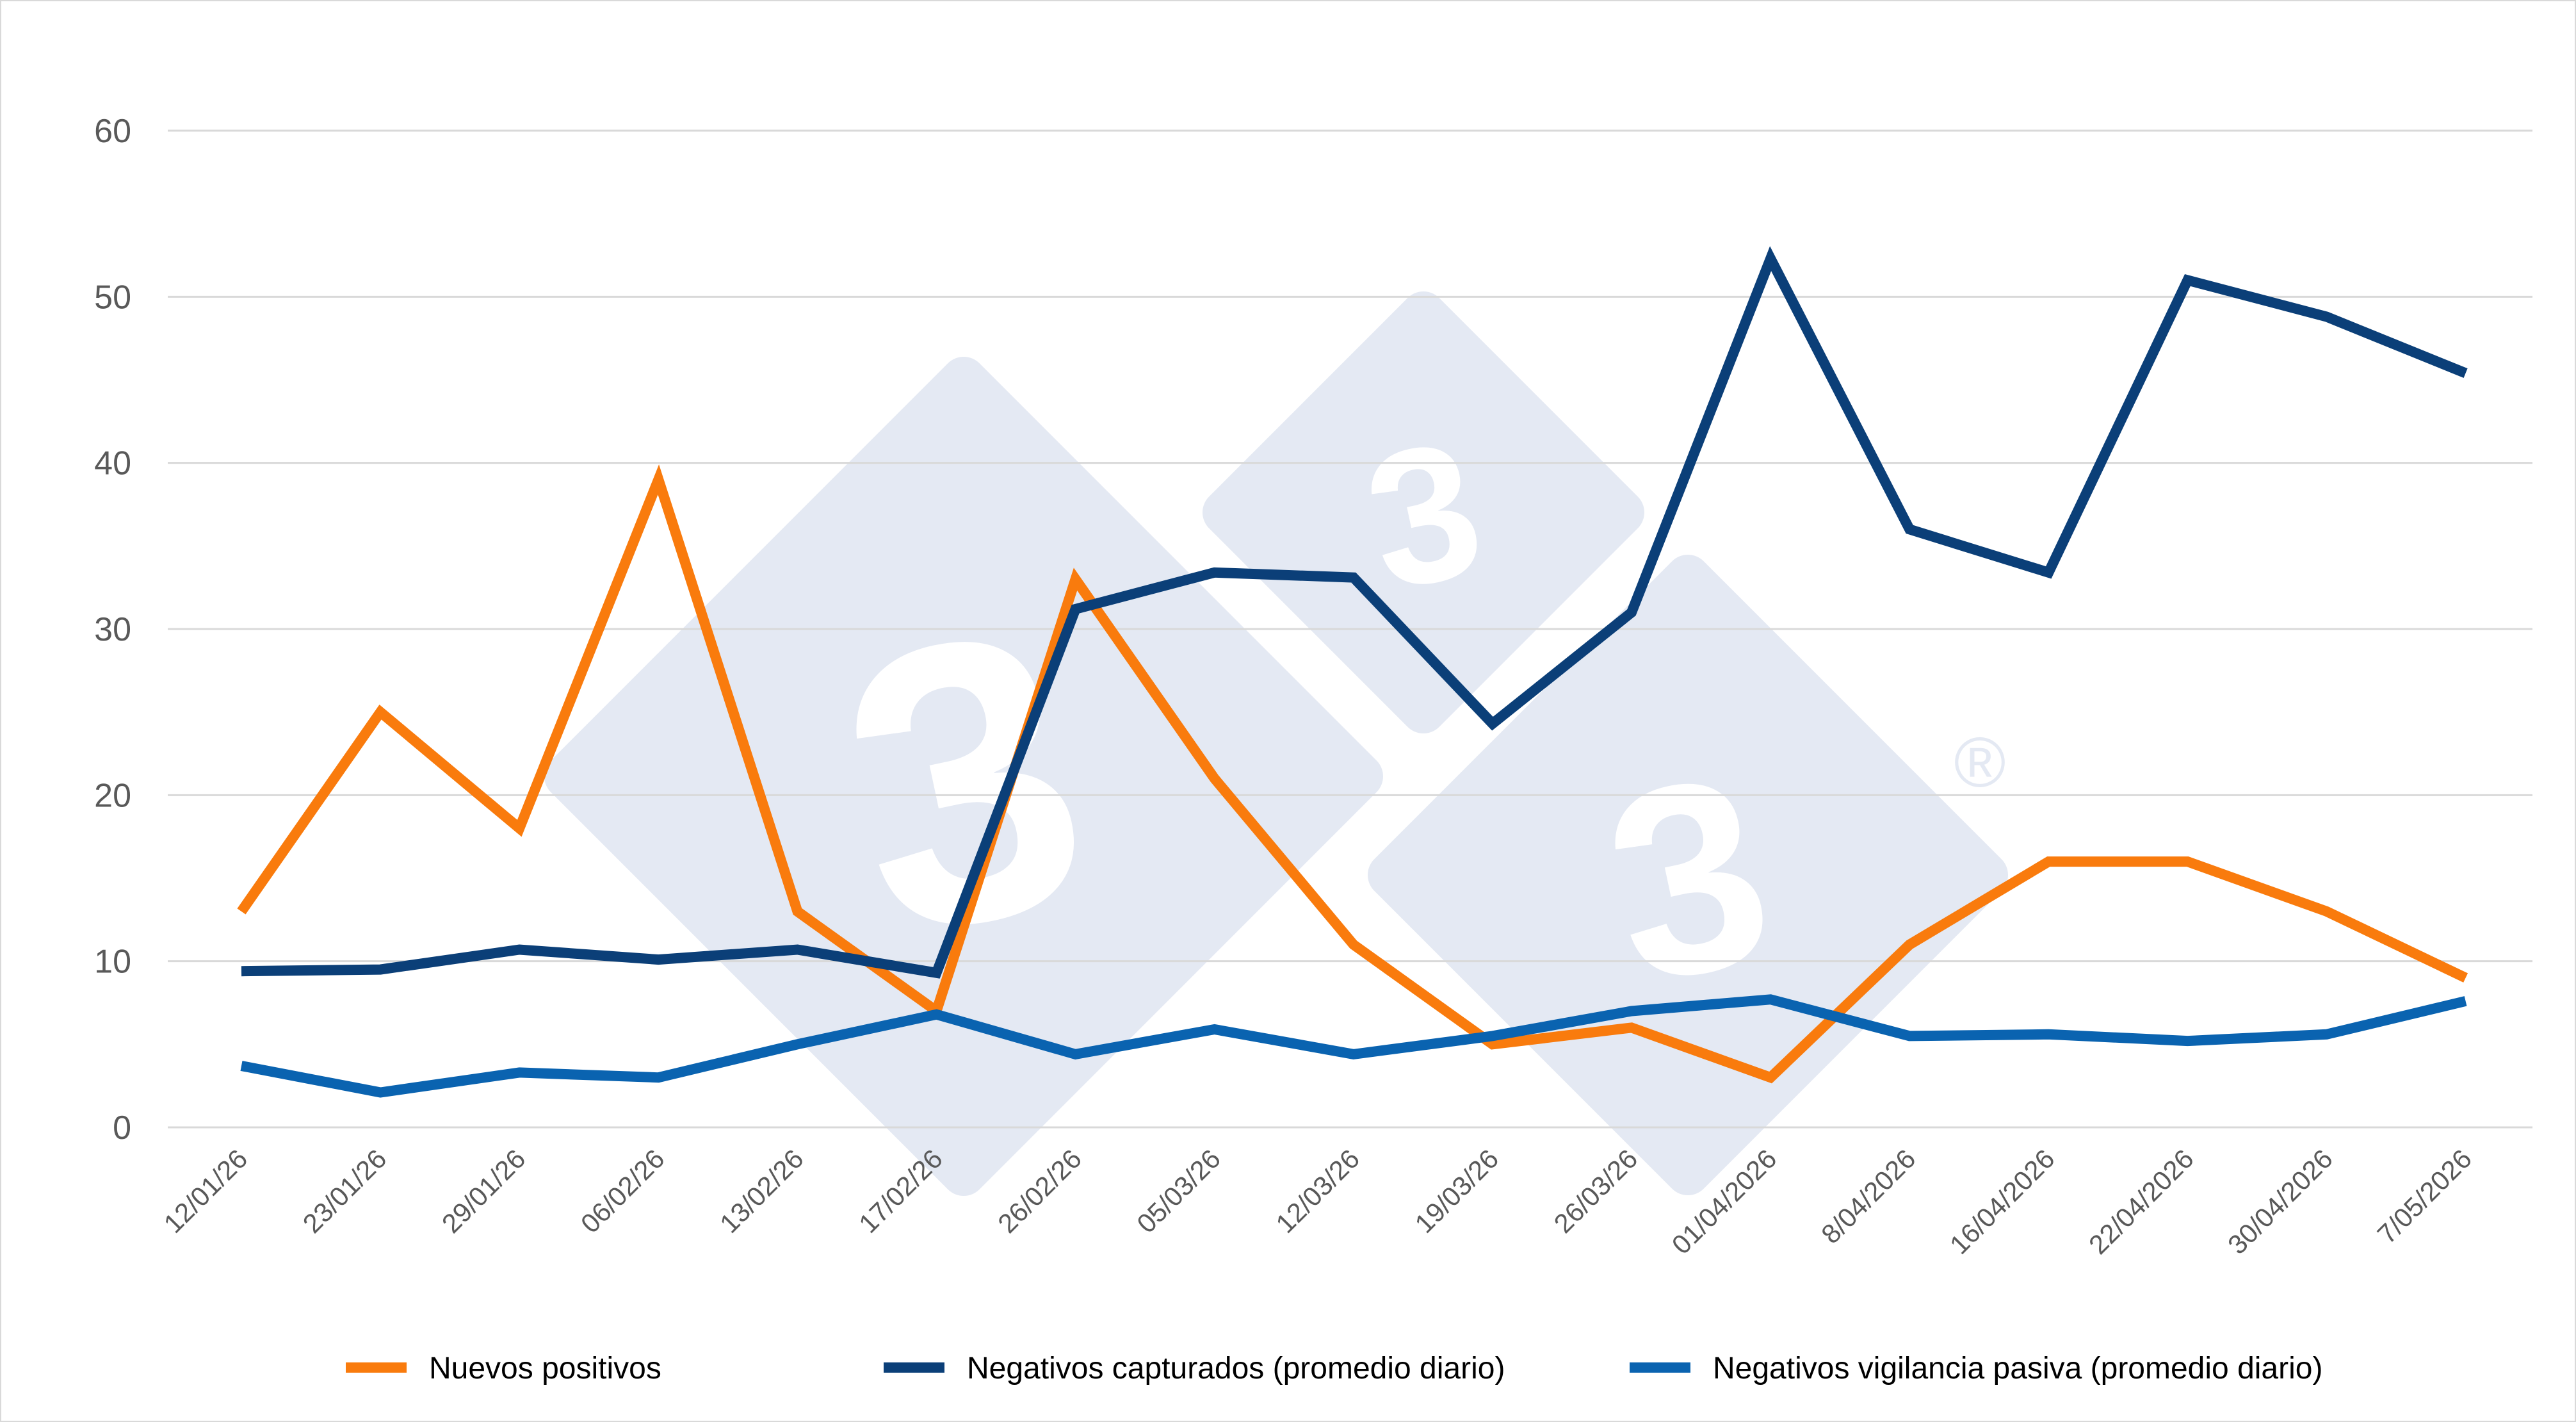  Describe the element at coordinates (112, 131) in the screenshot. I see `y-tick-label: 60` at that location.